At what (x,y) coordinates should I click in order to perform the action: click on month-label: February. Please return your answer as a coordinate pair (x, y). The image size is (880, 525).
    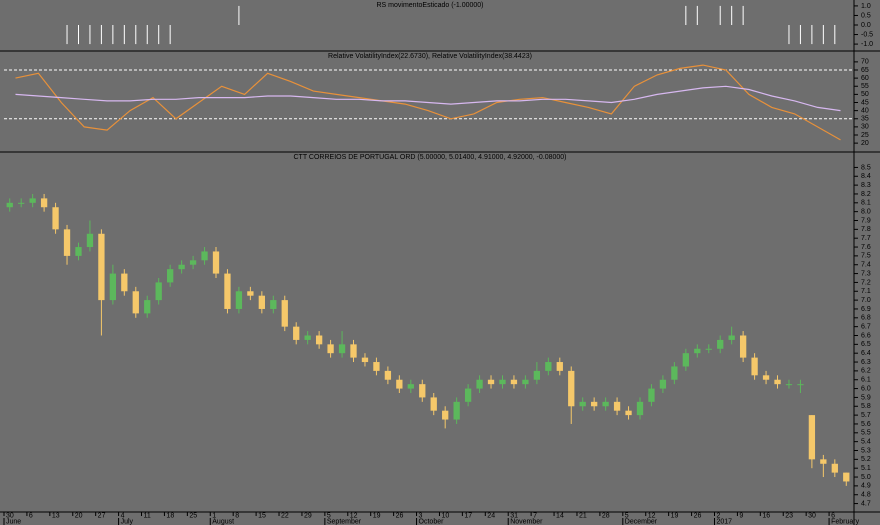
    Looking at the image, I should click on (845, 521).